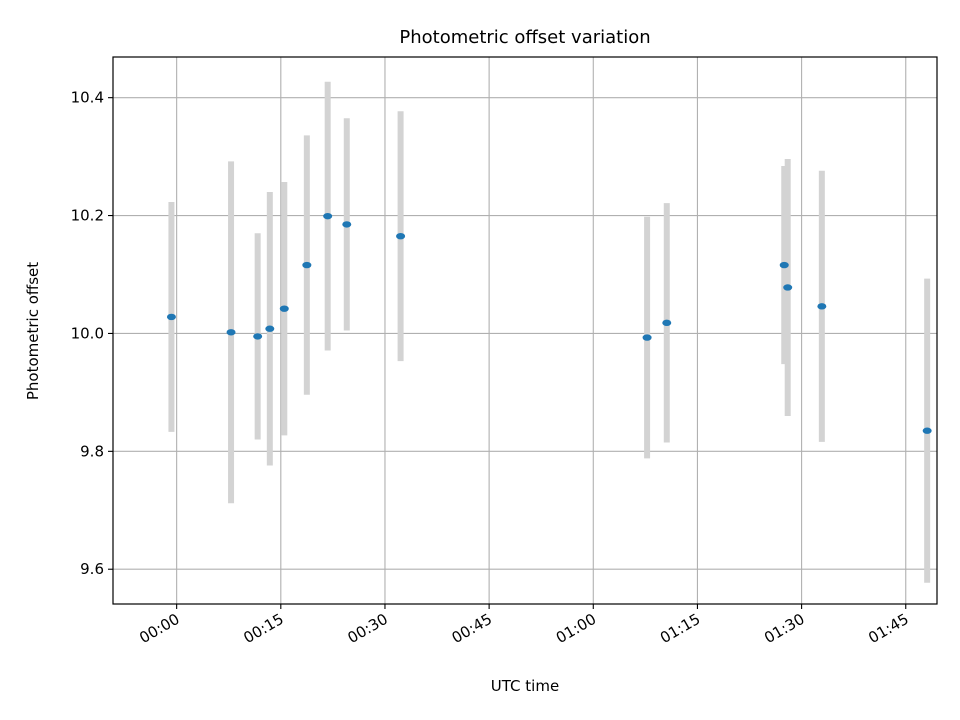  Describe the element at coordinates (524, 37) in the screenshot. I see `chart-title: Photometric offset variation` at that location.